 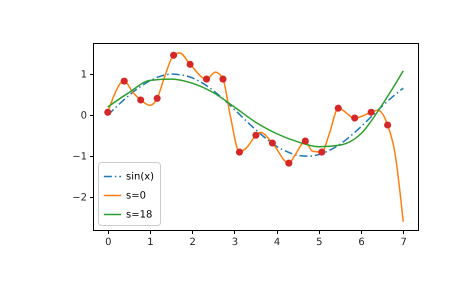 I want to click on x-tick-label: 5, so click(x=319, y=242).